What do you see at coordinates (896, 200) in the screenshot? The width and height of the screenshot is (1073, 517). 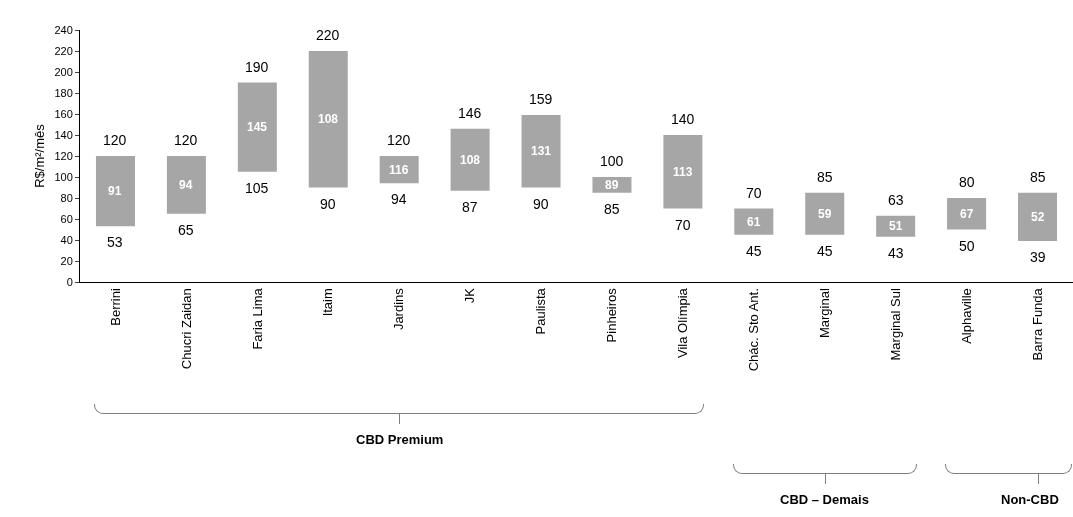 I see `annotation: 63` at bounding box center [896, 200].